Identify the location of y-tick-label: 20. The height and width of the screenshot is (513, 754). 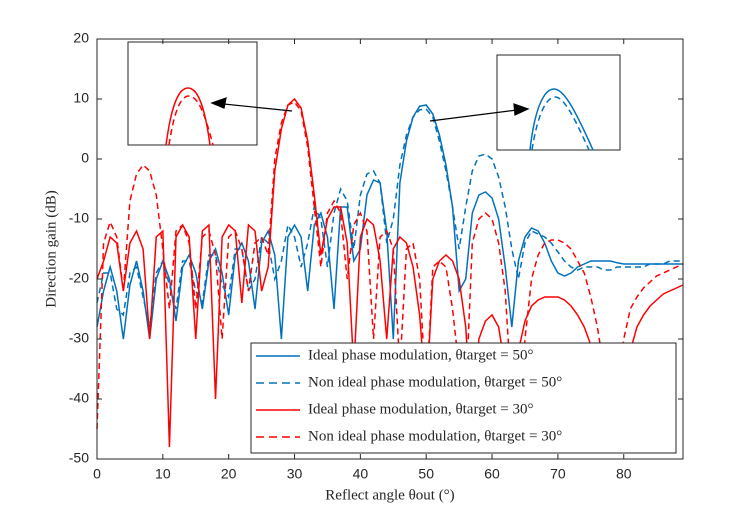
(81, 38).